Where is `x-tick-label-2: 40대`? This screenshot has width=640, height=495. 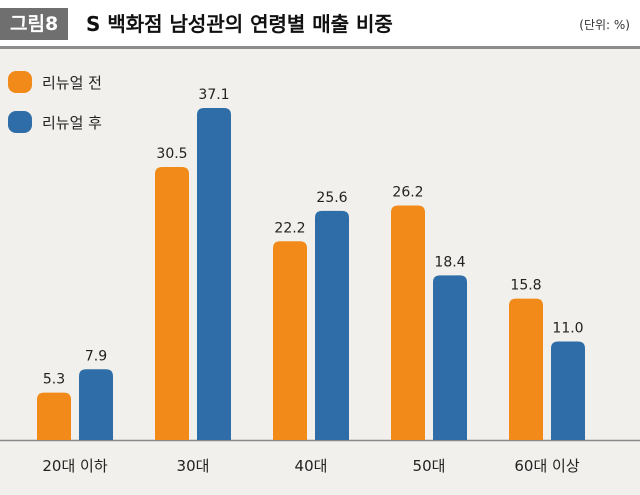 x-tick-label-2: 40대 is located at coordinates (311, 466).